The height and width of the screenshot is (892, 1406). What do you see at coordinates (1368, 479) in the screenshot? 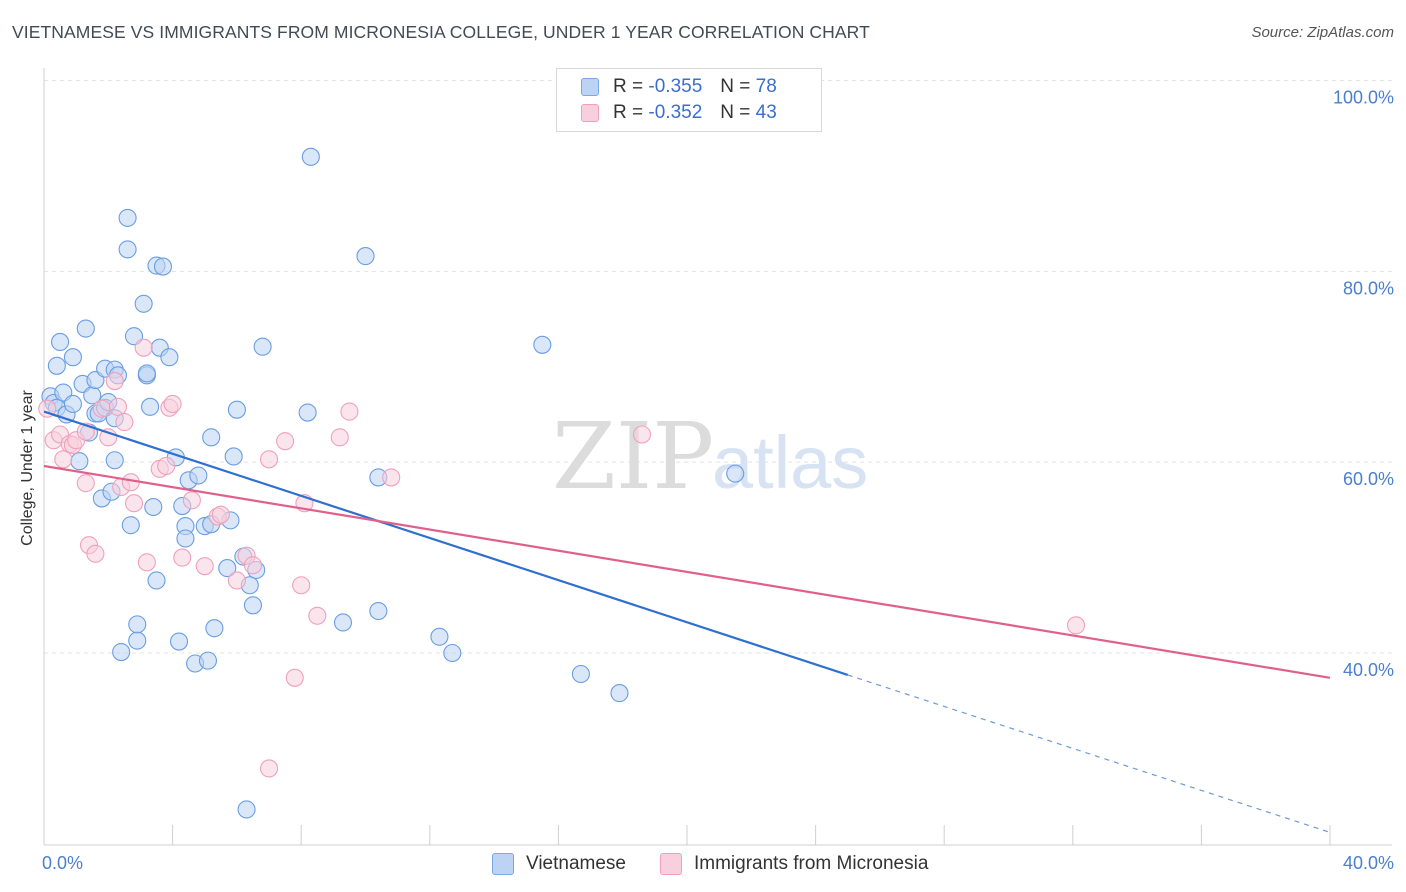
I see `y-tick-label: 60.0%` at bounding box center [1368, 479].